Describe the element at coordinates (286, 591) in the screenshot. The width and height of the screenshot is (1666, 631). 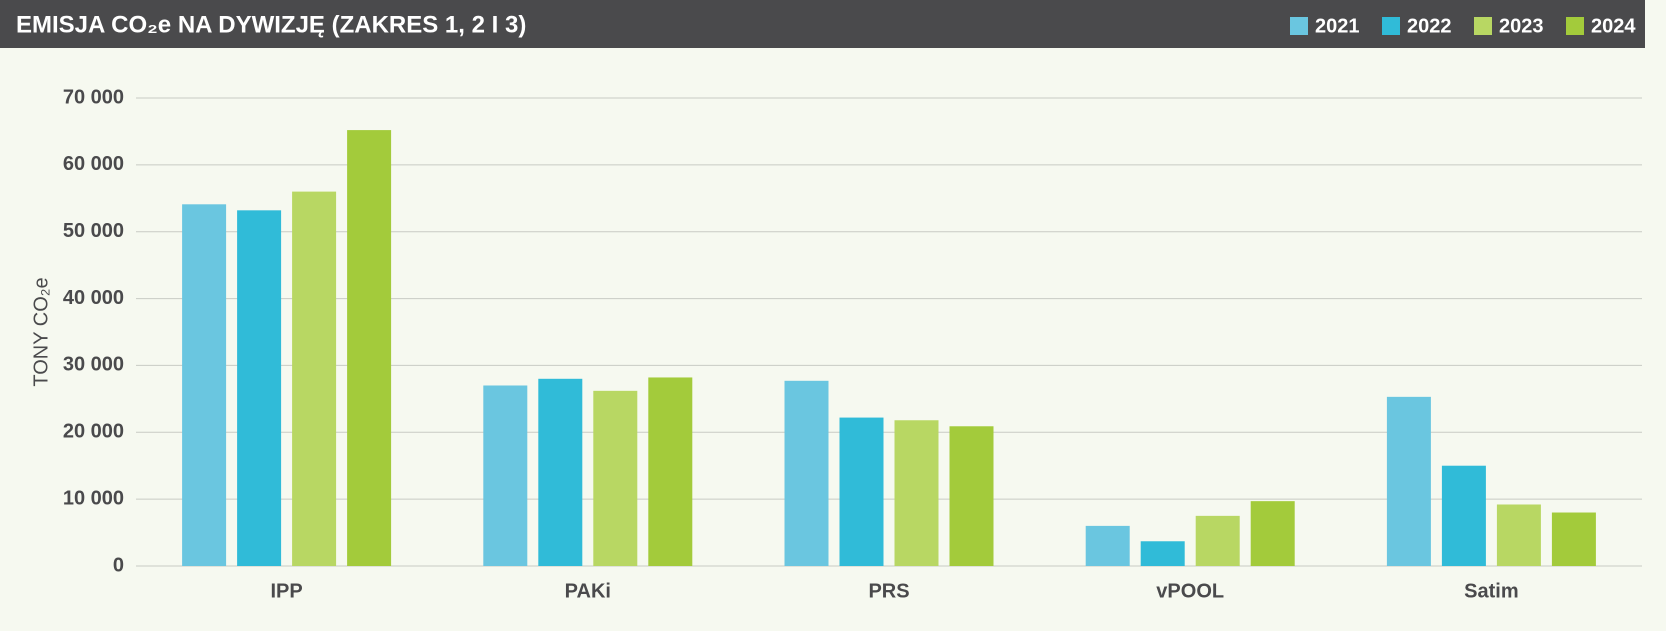
I see `x-tick-label: IPP` at that location.